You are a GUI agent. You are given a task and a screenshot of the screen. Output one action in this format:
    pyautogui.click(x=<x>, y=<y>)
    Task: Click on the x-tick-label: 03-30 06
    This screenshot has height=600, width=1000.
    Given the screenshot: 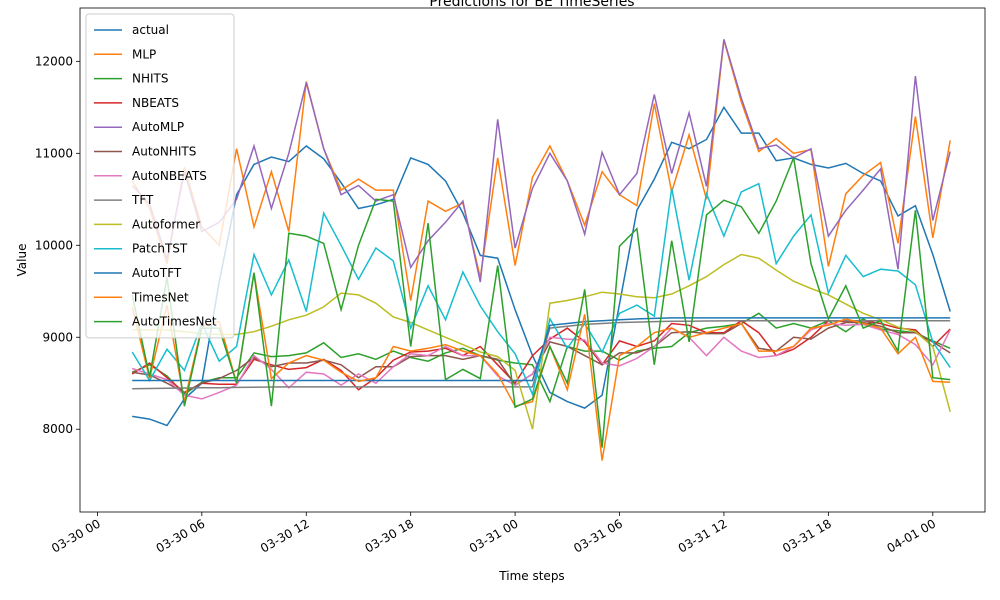 What is the action you would take?
    pyautogui.click(x=181, y=535)
    